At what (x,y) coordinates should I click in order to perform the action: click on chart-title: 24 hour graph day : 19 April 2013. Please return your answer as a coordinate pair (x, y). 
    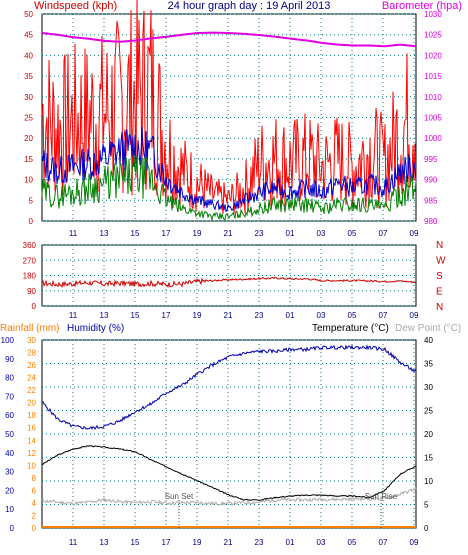
    Looking at the image, I should click on (249, 6).